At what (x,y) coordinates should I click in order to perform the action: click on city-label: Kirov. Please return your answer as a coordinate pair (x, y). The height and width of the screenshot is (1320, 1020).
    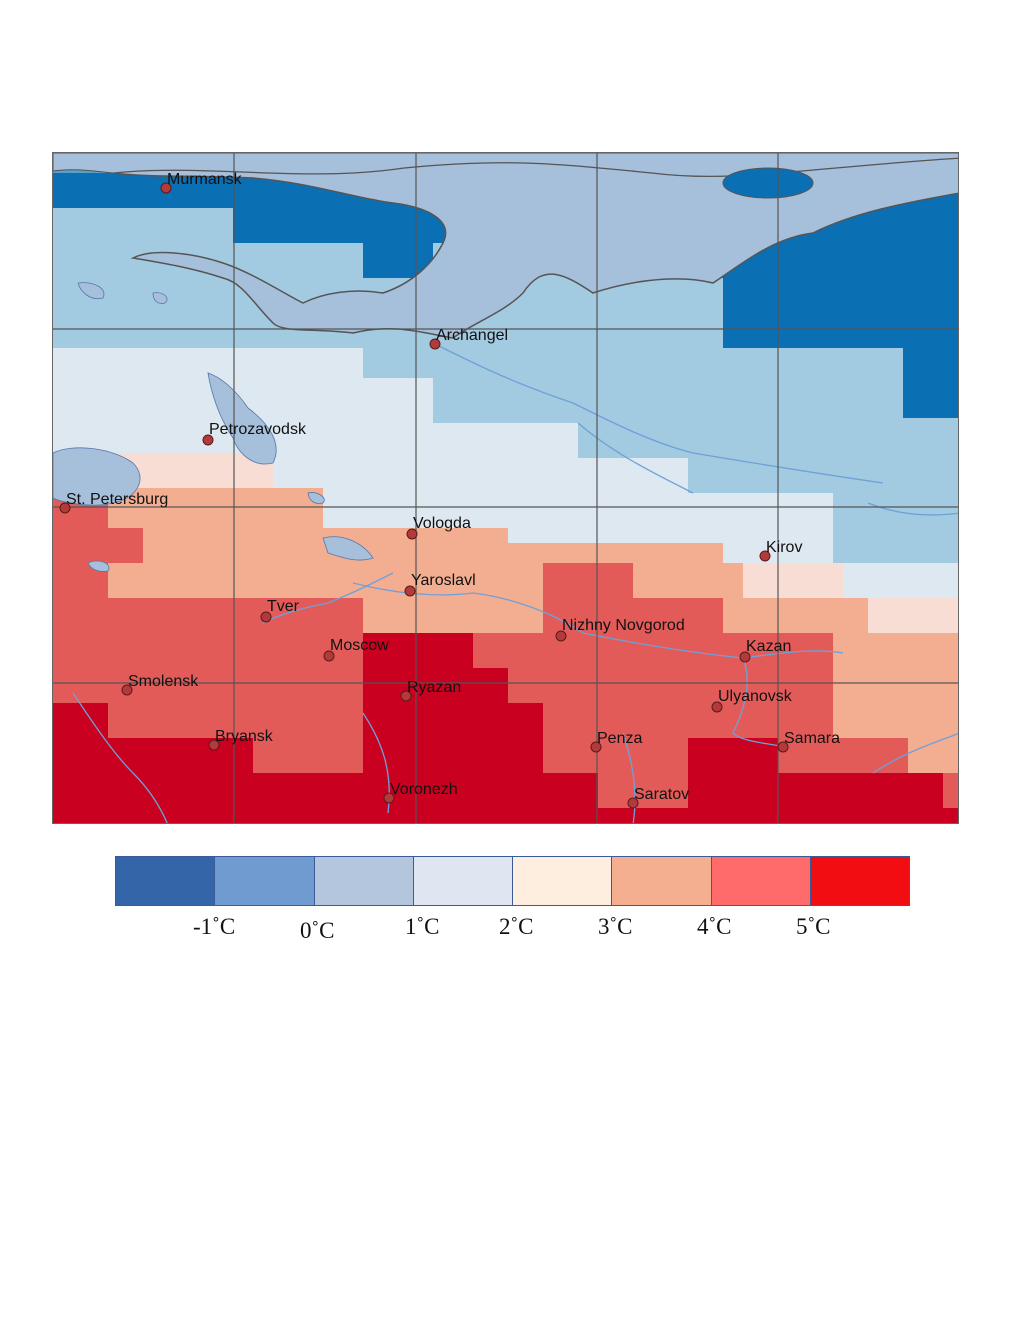
    Looking at the image, I should click on (784, 547).